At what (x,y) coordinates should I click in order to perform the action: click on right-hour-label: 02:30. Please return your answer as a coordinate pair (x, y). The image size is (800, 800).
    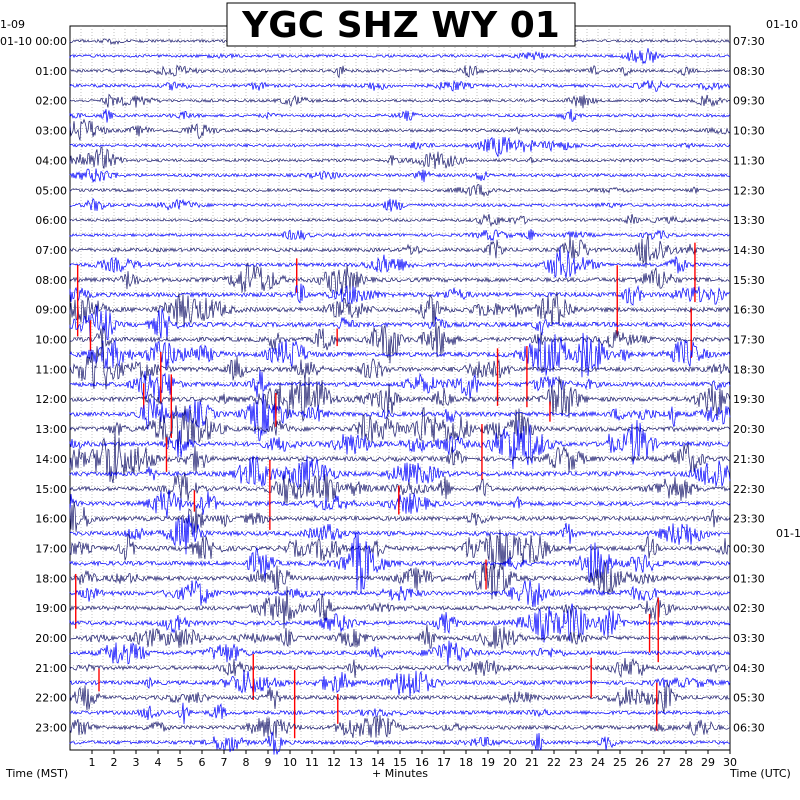
    Looking at the image, I should click on (749, 608).